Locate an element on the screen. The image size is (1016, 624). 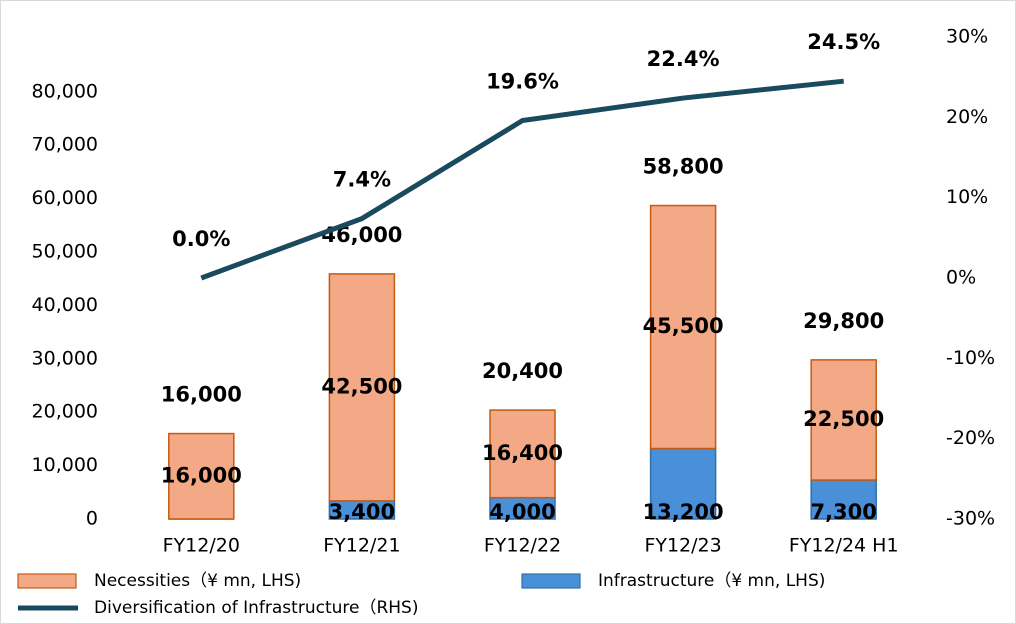
value-label: 4,000 is located at coordinates (522, 512).